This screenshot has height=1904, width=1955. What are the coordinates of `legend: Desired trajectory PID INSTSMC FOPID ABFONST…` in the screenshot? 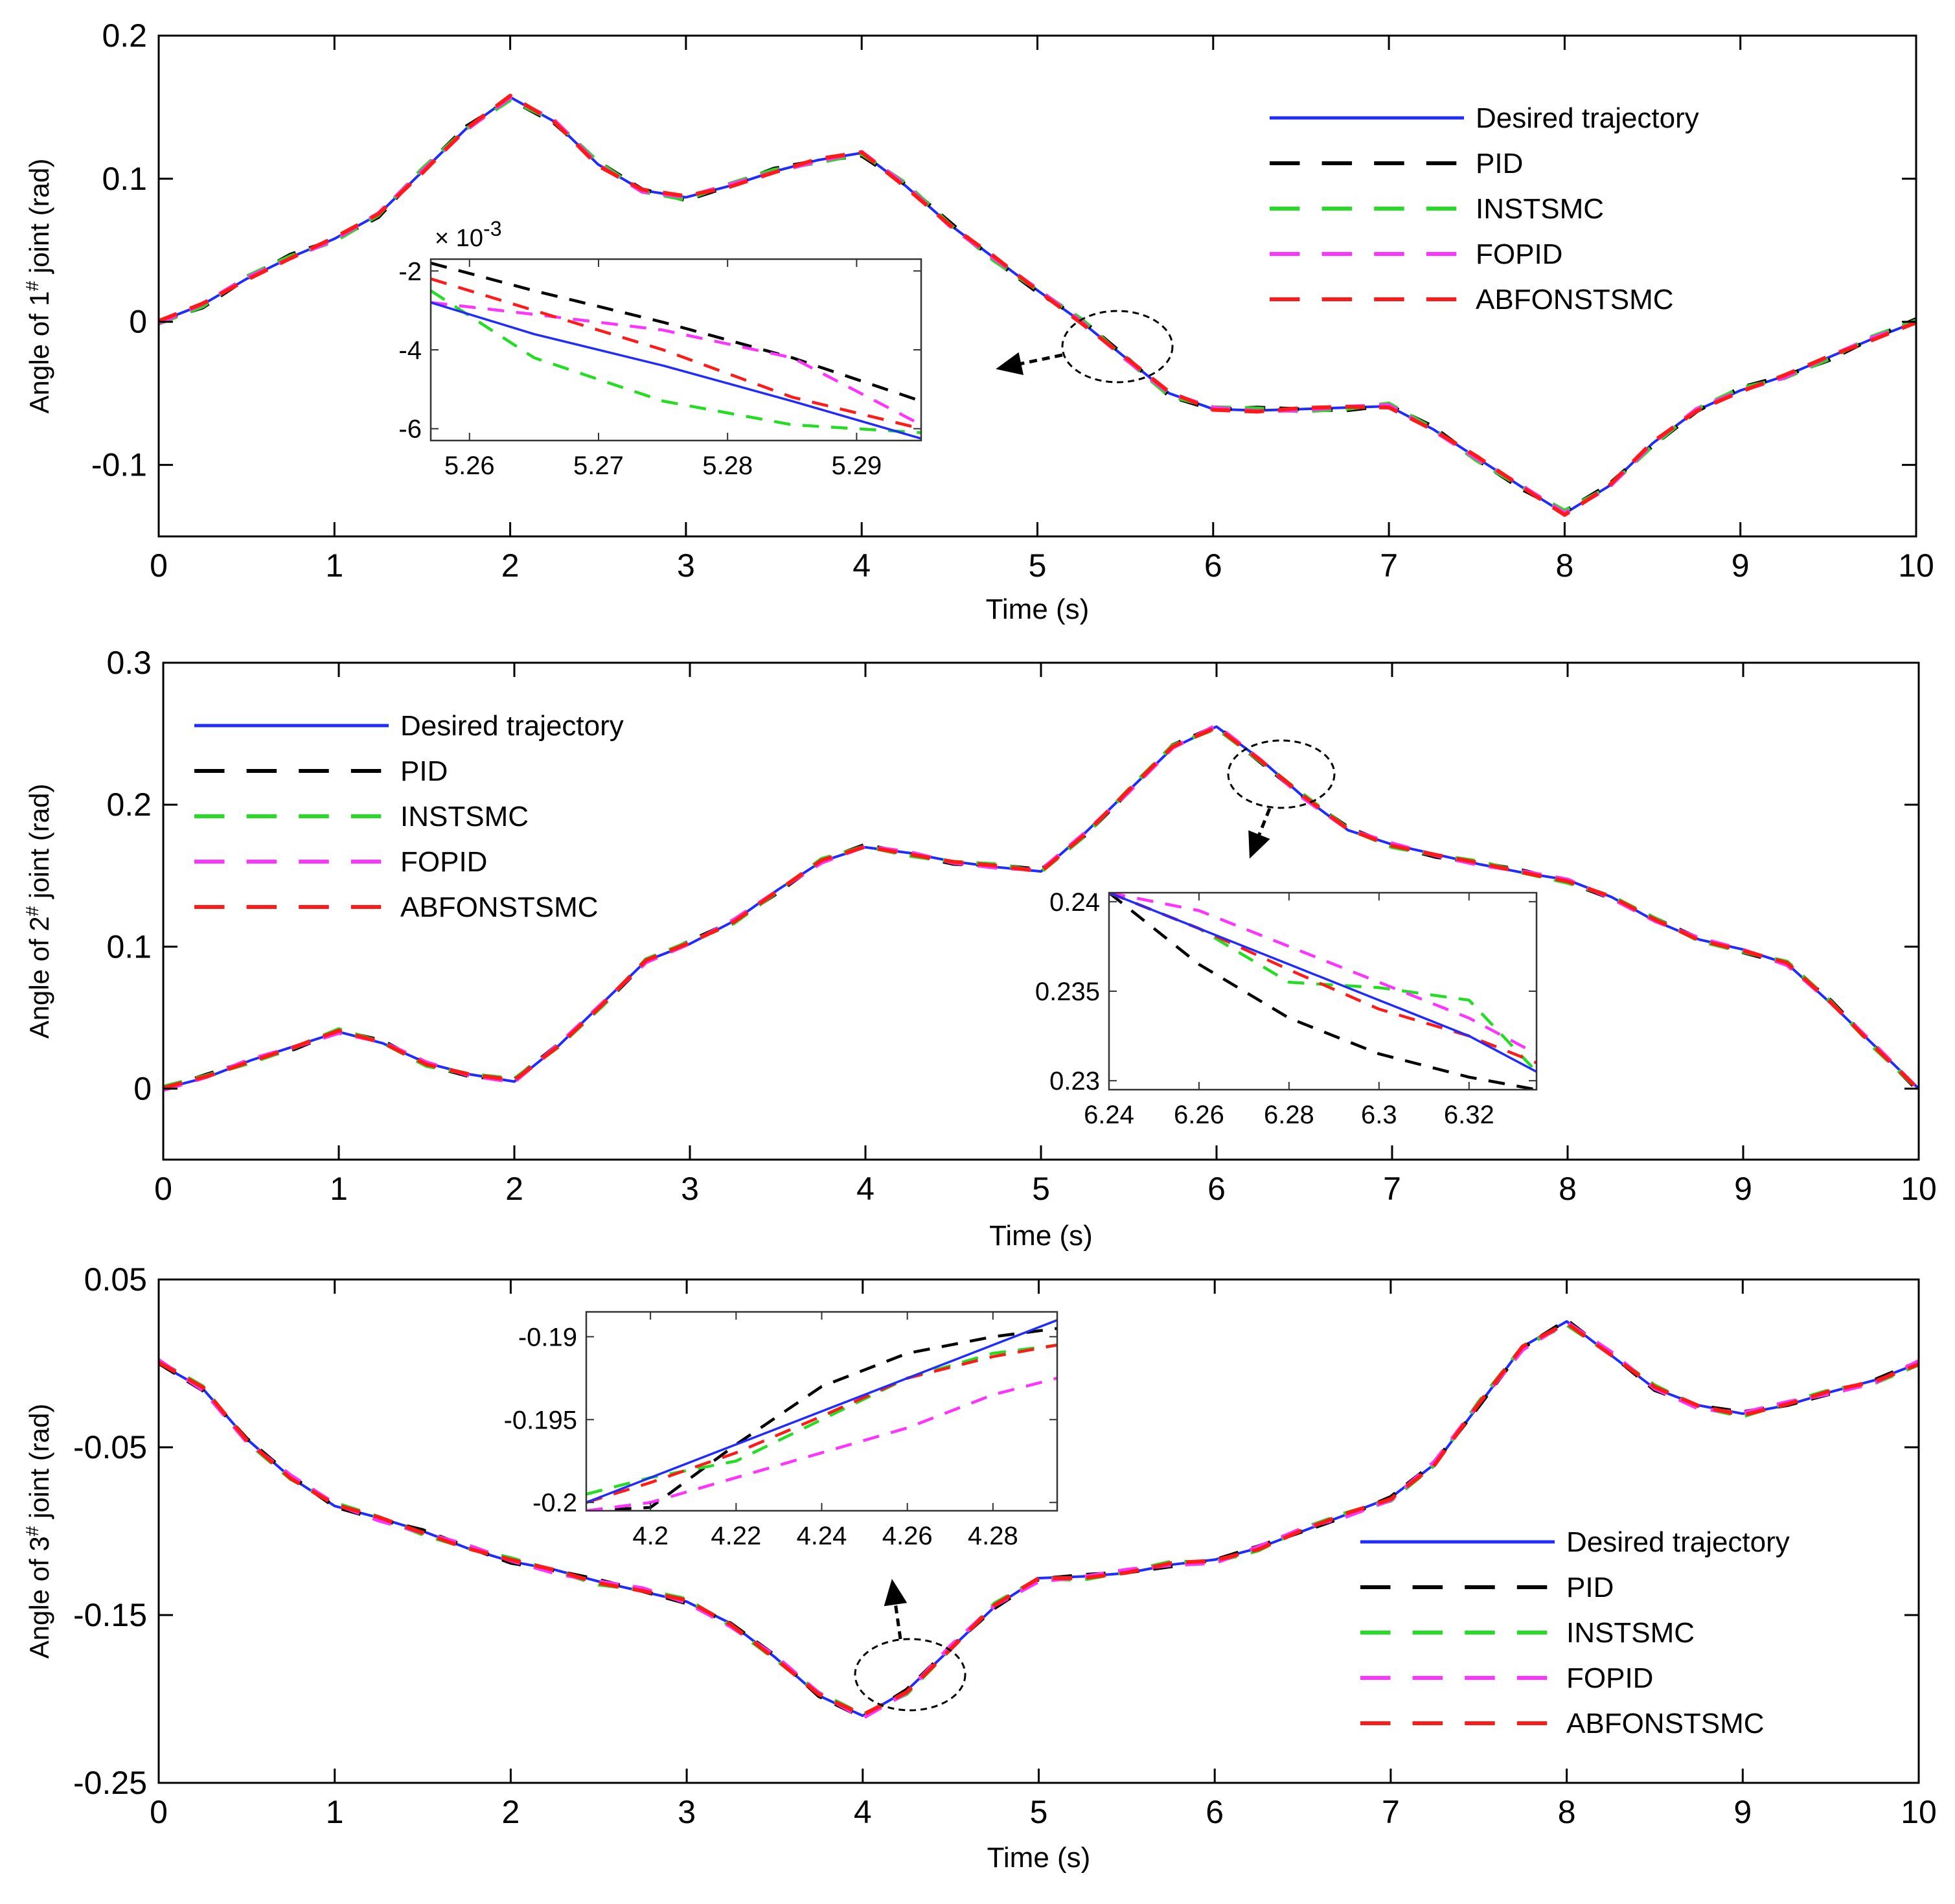 It's located at (409, 817).